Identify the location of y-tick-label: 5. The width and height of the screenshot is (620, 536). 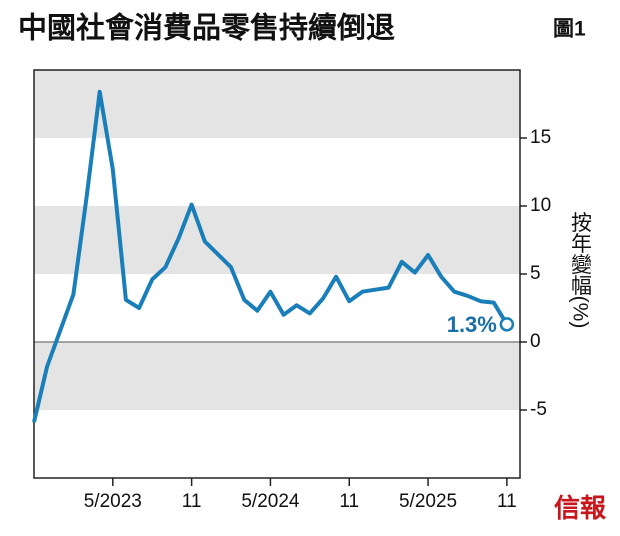
(535, 273).